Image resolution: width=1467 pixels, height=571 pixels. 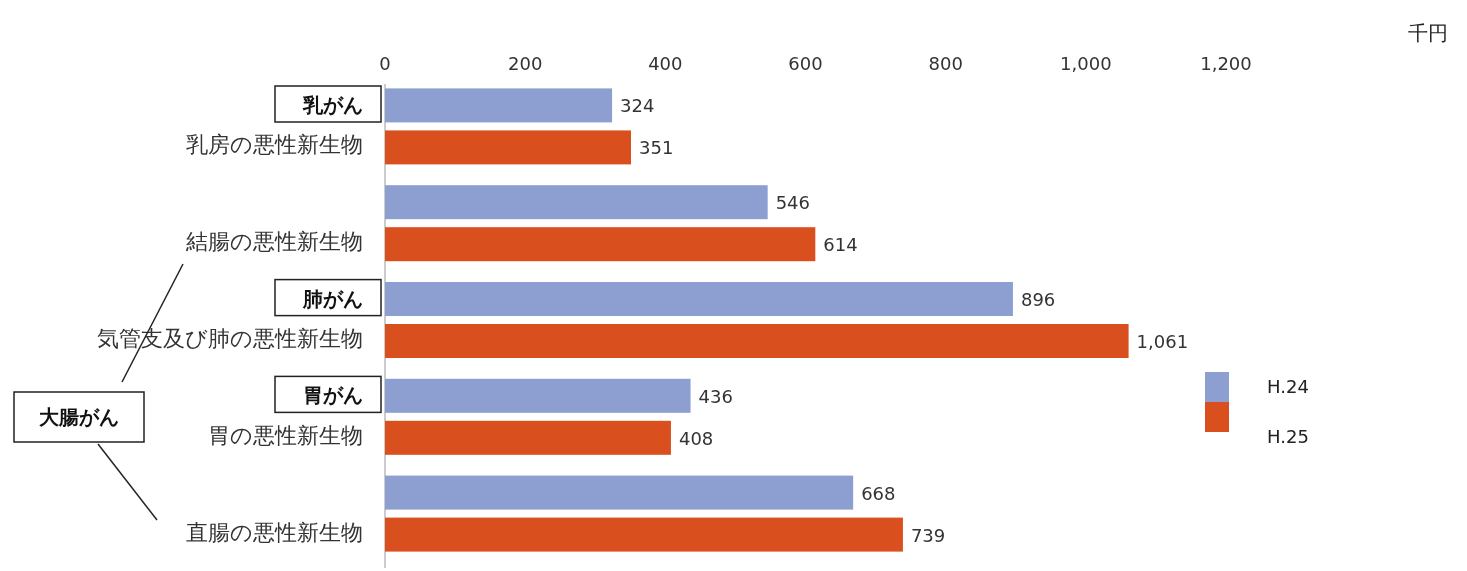 What do you see at coordinates (1086, 63) in the screenshot?
I see `x-tick-label: 1,000` at bounding box center [1086, 63].